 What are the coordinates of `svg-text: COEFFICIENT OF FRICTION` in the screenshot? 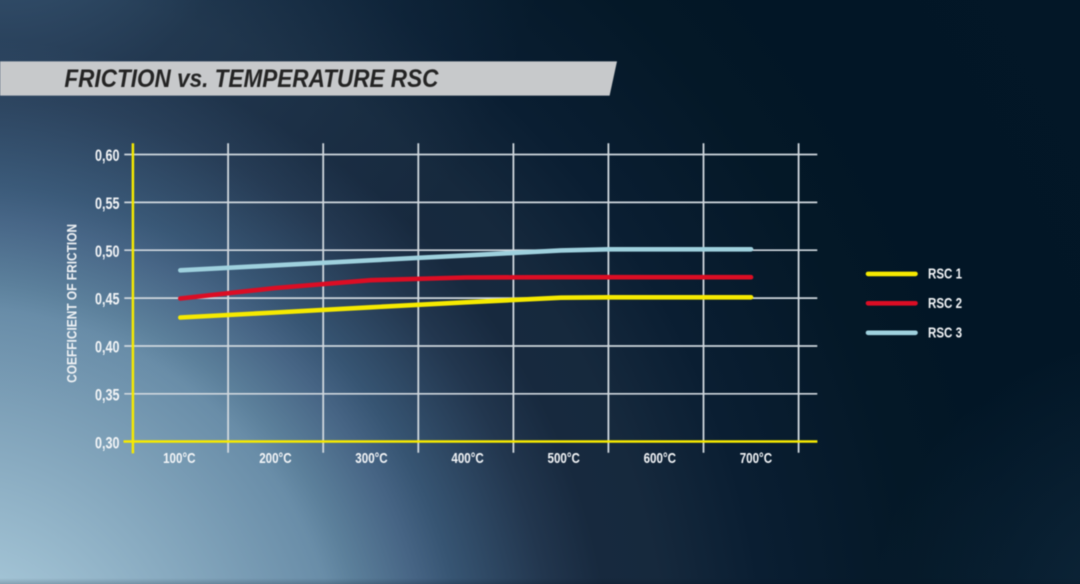 It's located at (71, 303).